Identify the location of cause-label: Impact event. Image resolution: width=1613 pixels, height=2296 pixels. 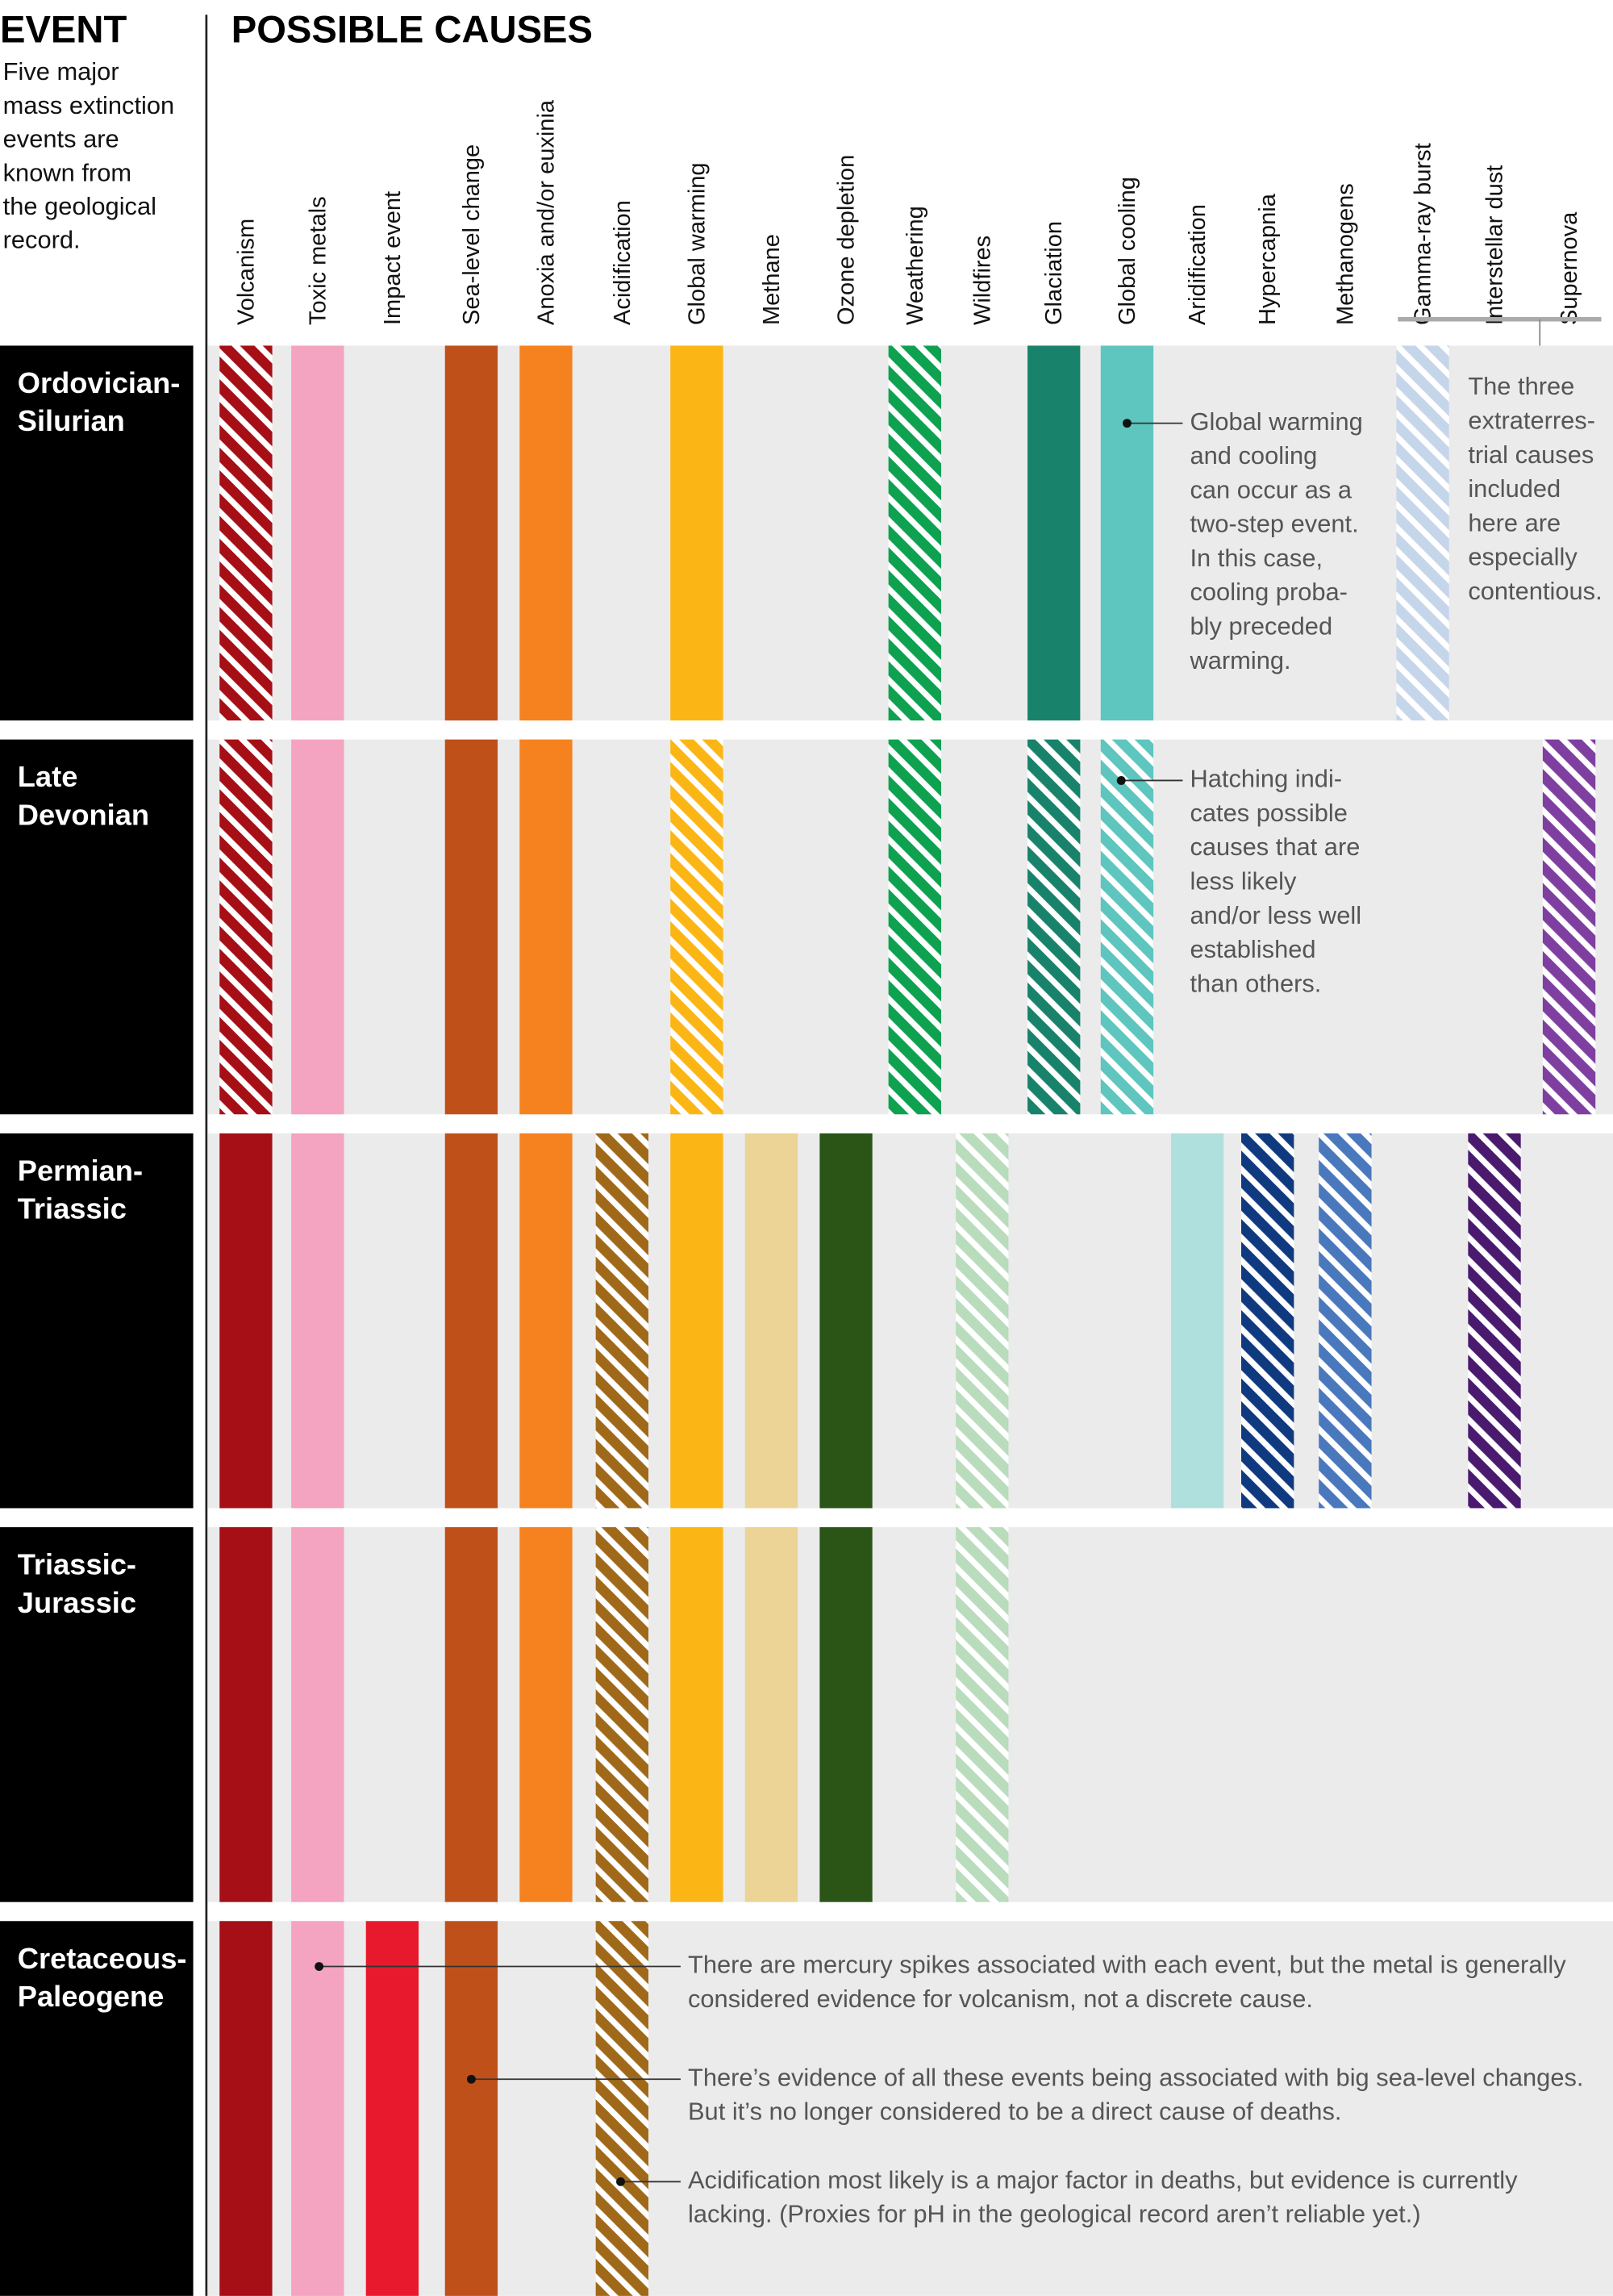
(393, 258).